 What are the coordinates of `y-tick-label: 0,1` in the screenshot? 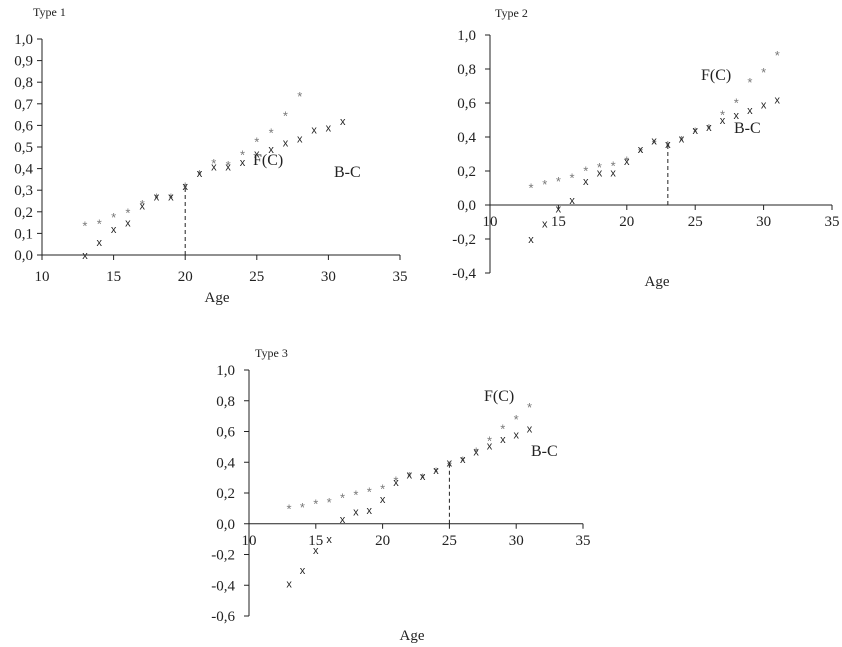 It's located at (23, 234).